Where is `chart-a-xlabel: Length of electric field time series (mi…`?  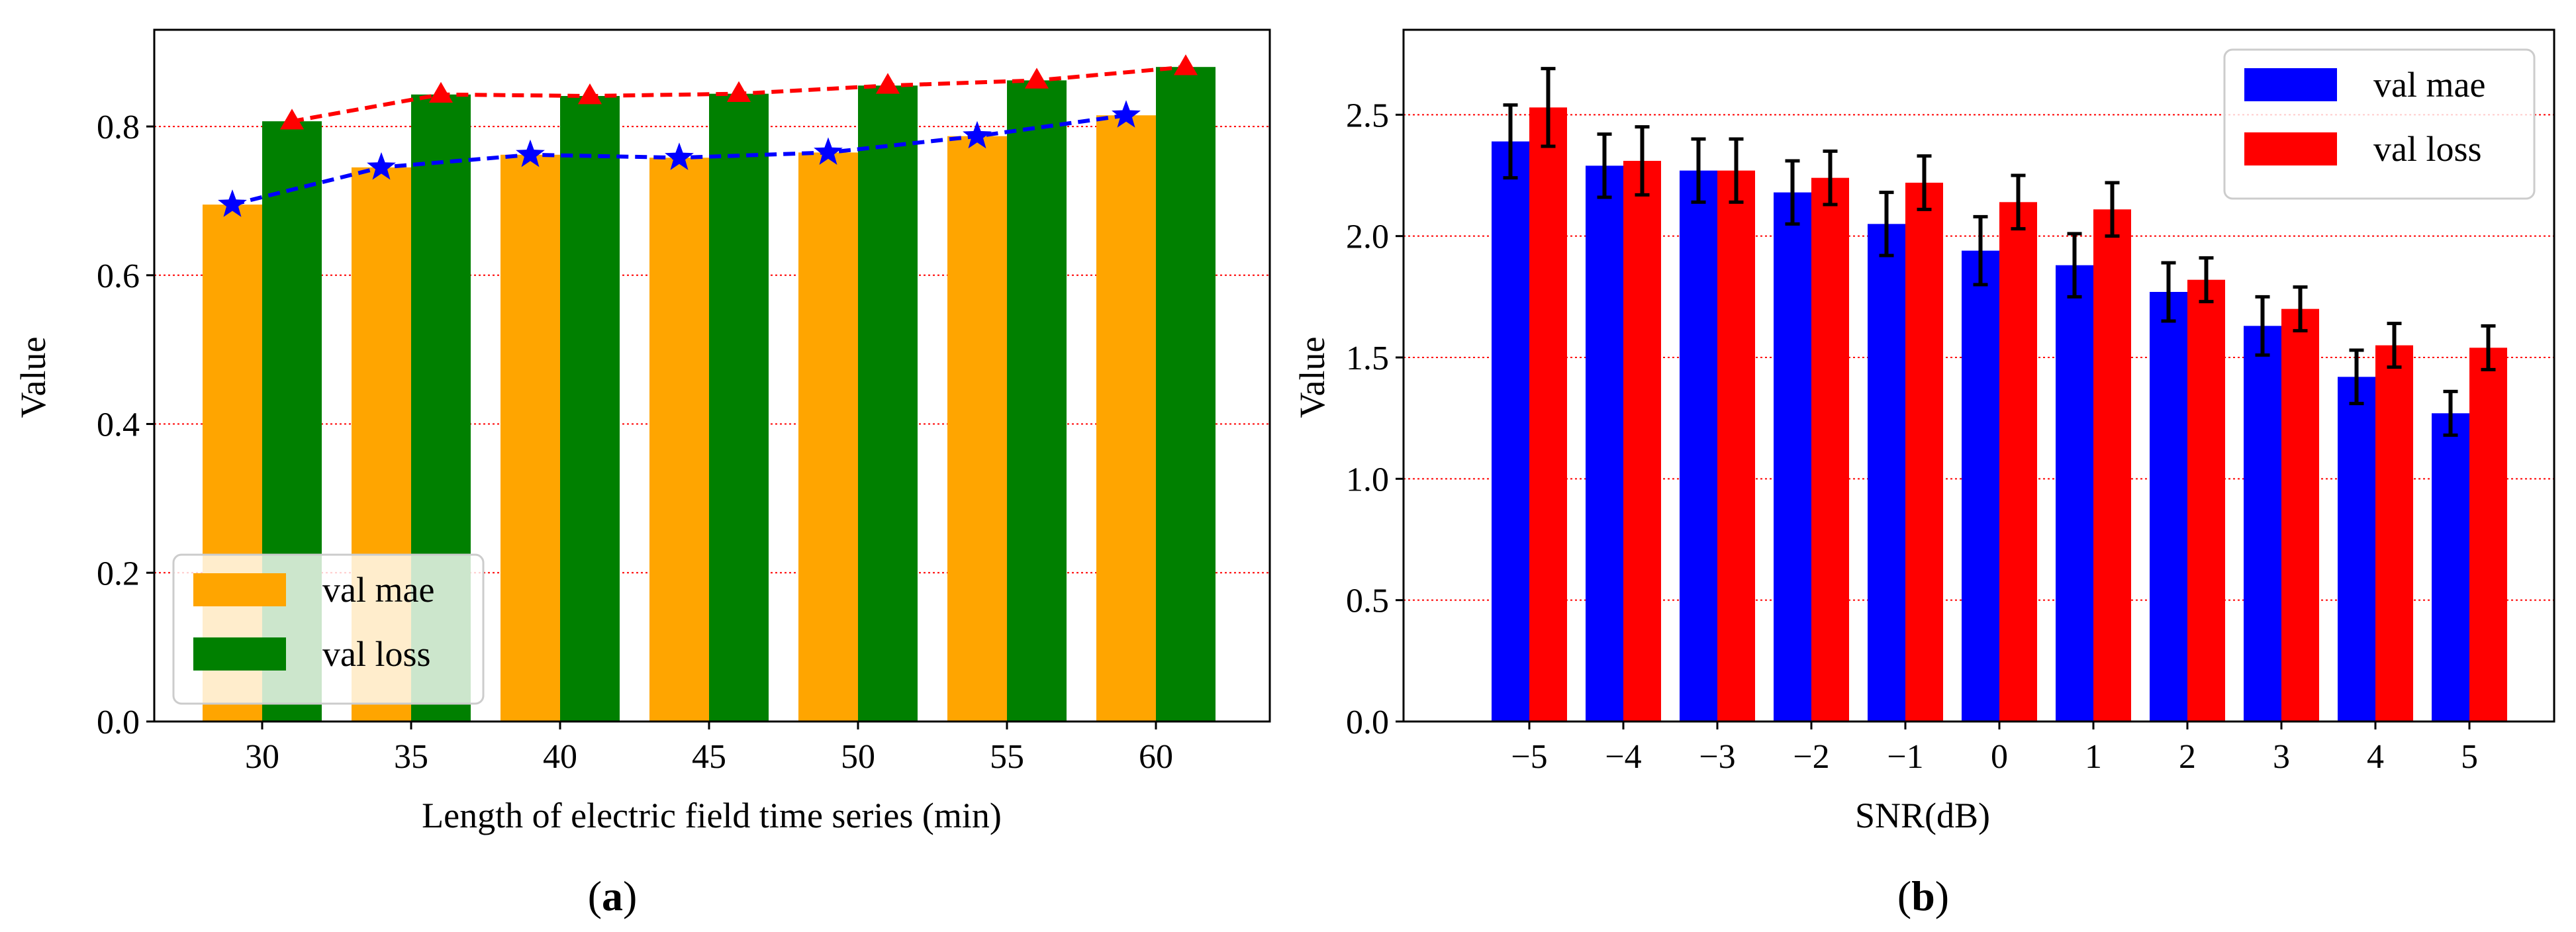 chart-a-xlabel: Length of electric field time series (mi… is located at coordinates (712, 816).